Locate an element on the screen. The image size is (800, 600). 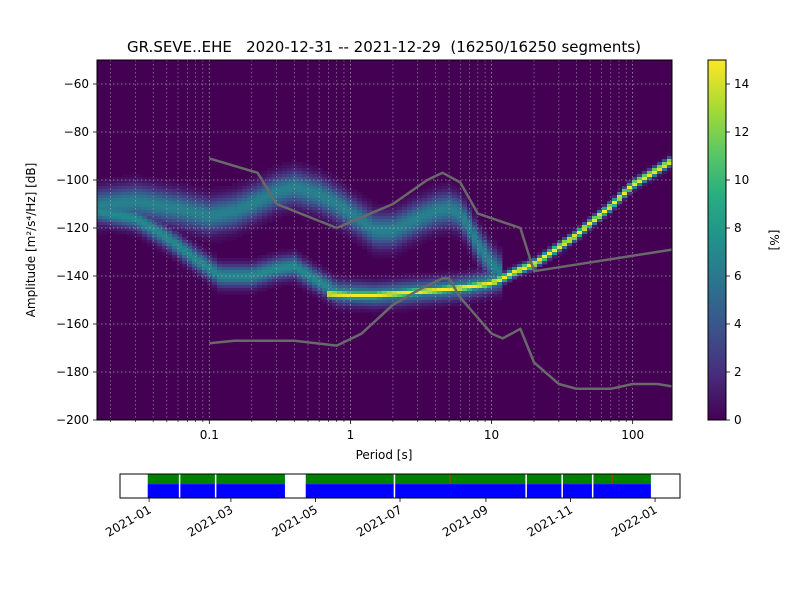
x-tick-label: 10 is located at coordinates (491, 435).